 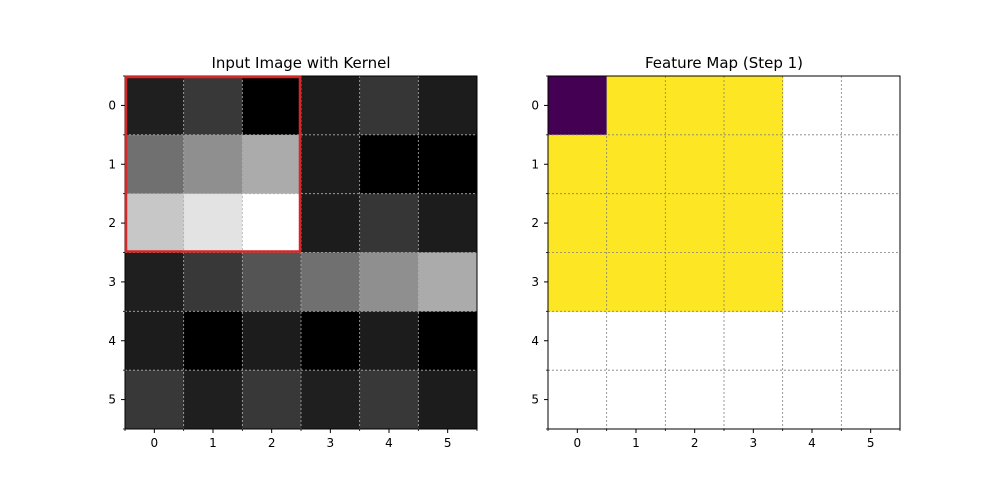 What do you see at coordinates (535, 400) in the screenshot?
I see `feature-map-ytick-label-5: 5` at bounding box center [535, 400].